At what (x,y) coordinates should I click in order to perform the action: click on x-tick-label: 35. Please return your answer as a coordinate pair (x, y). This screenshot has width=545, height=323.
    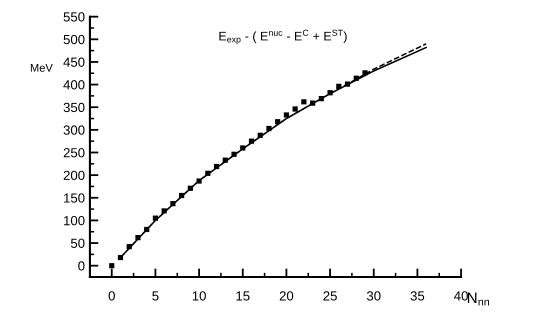
    Looking at the image, I should click on (417, 296).